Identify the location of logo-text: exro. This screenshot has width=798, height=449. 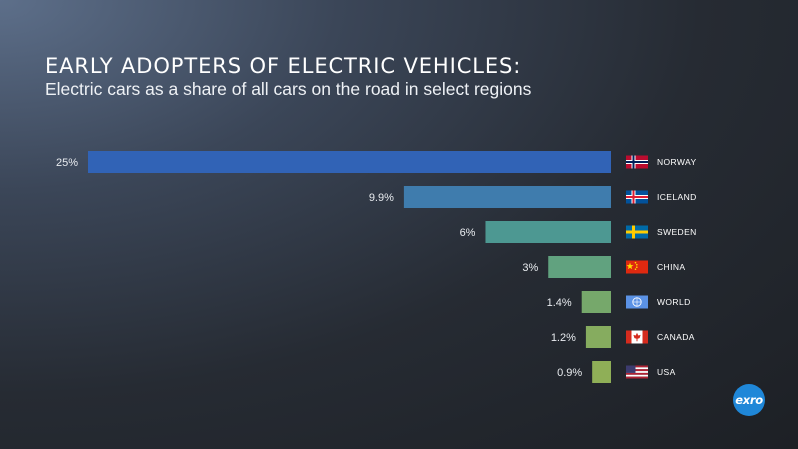
(749, 400).